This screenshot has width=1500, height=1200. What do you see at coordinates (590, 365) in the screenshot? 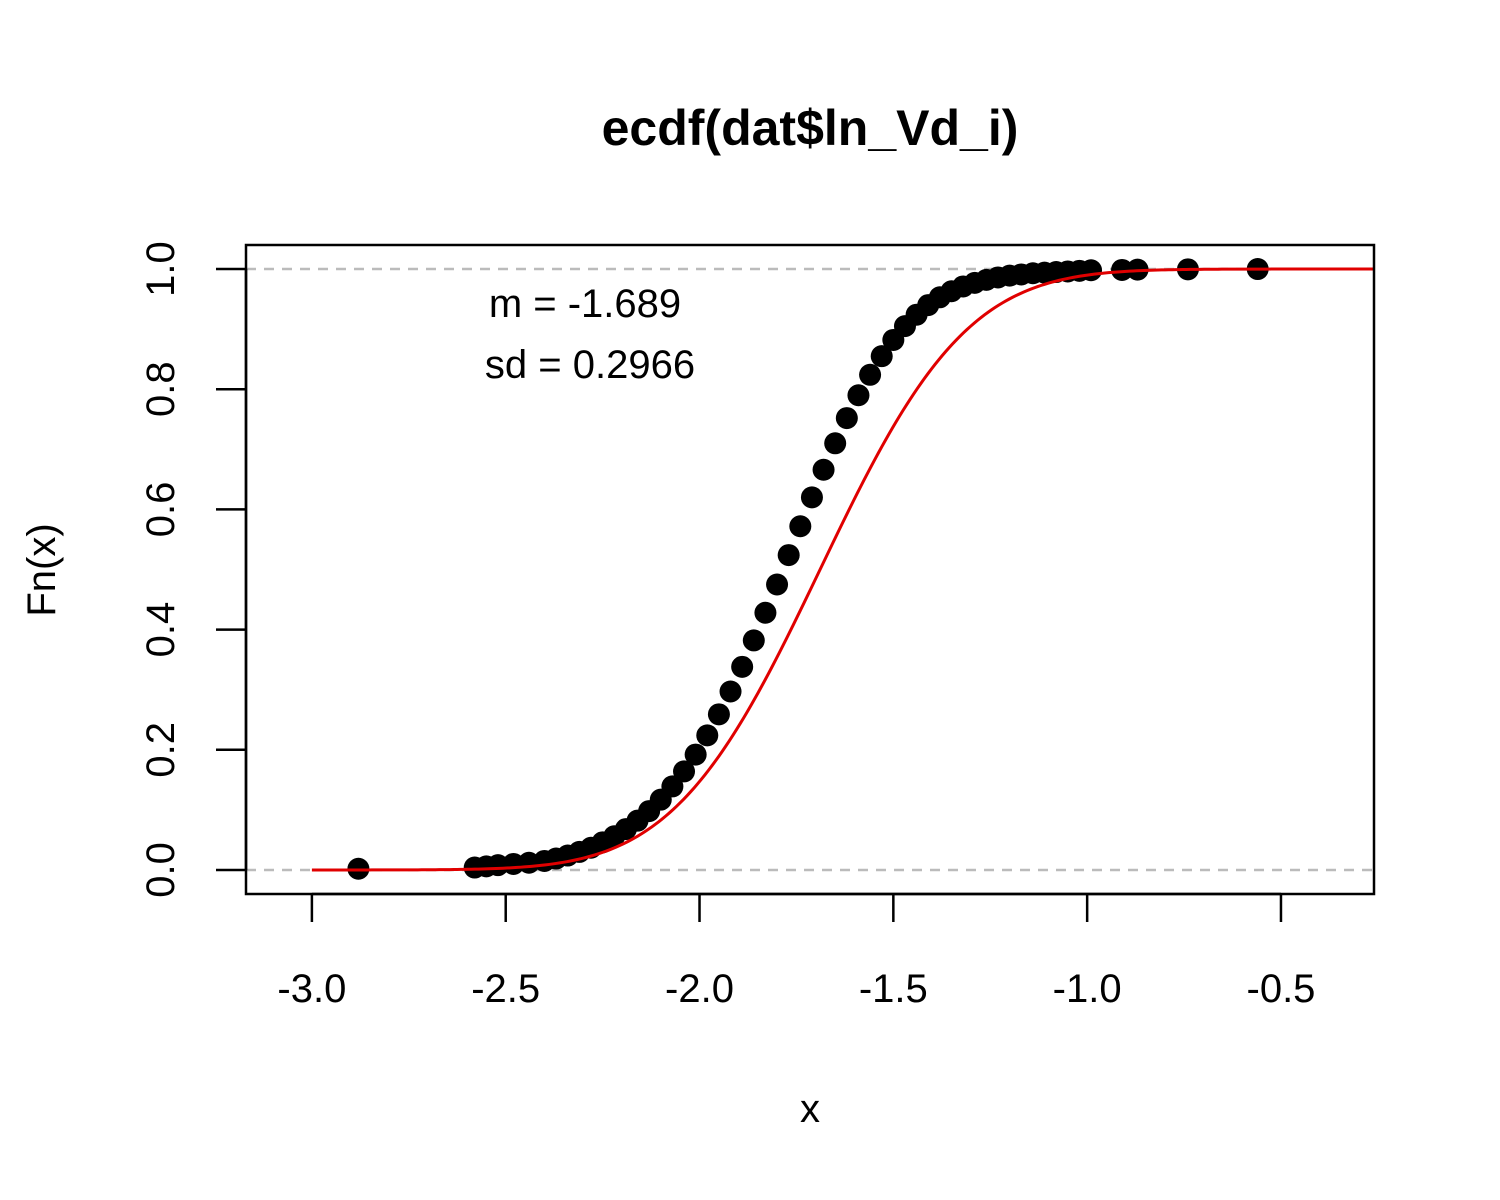
I see `sd-annotation: sd = 0.2966` at bounding box center [590, 365].